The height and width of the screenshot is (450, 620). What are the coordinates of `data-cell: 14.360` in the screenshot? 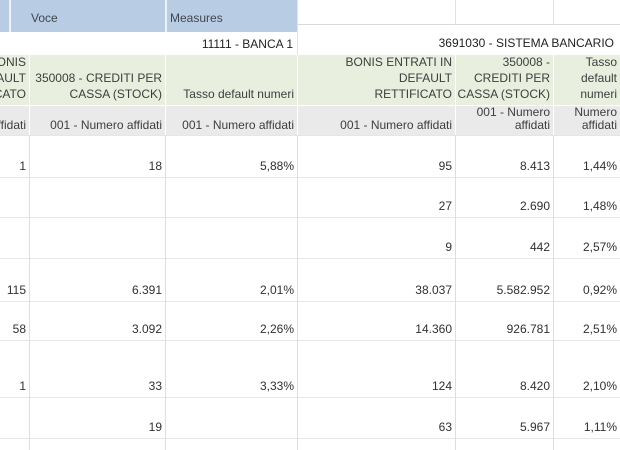 It's located at (433, 329).